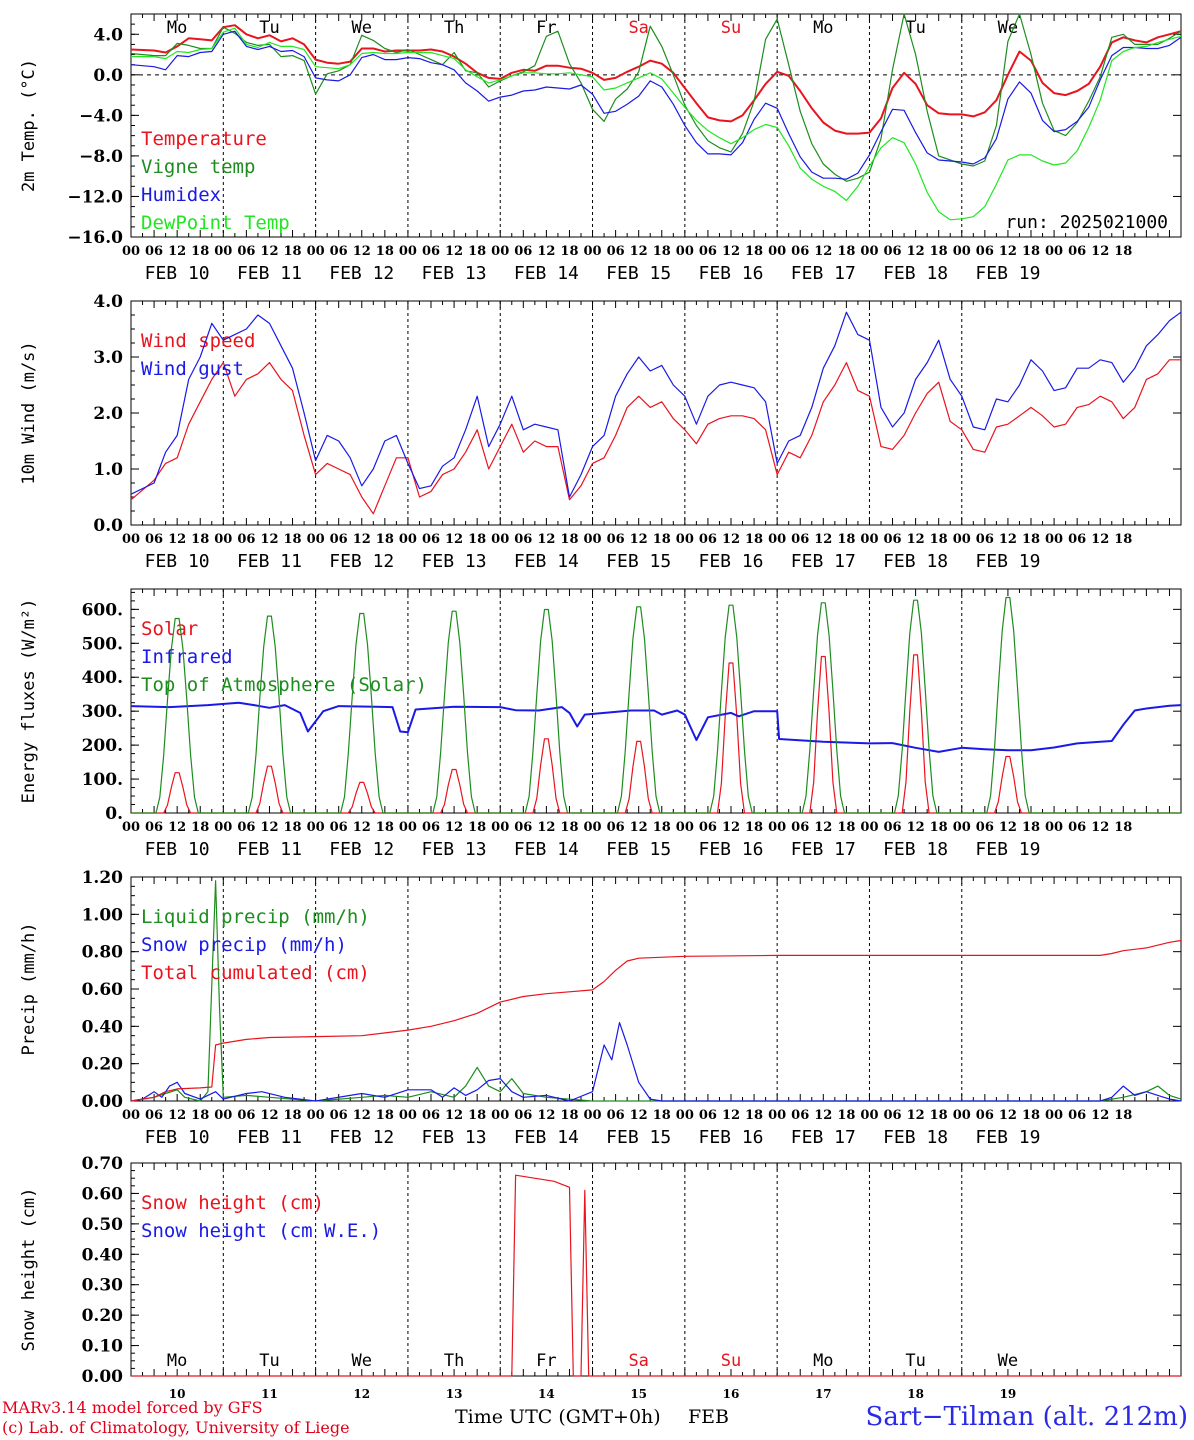 The image size is (1194, 1440). Describe the element at coordinates (823, 1394) in the screenshot. I see `day-number-label: 17` at that location.